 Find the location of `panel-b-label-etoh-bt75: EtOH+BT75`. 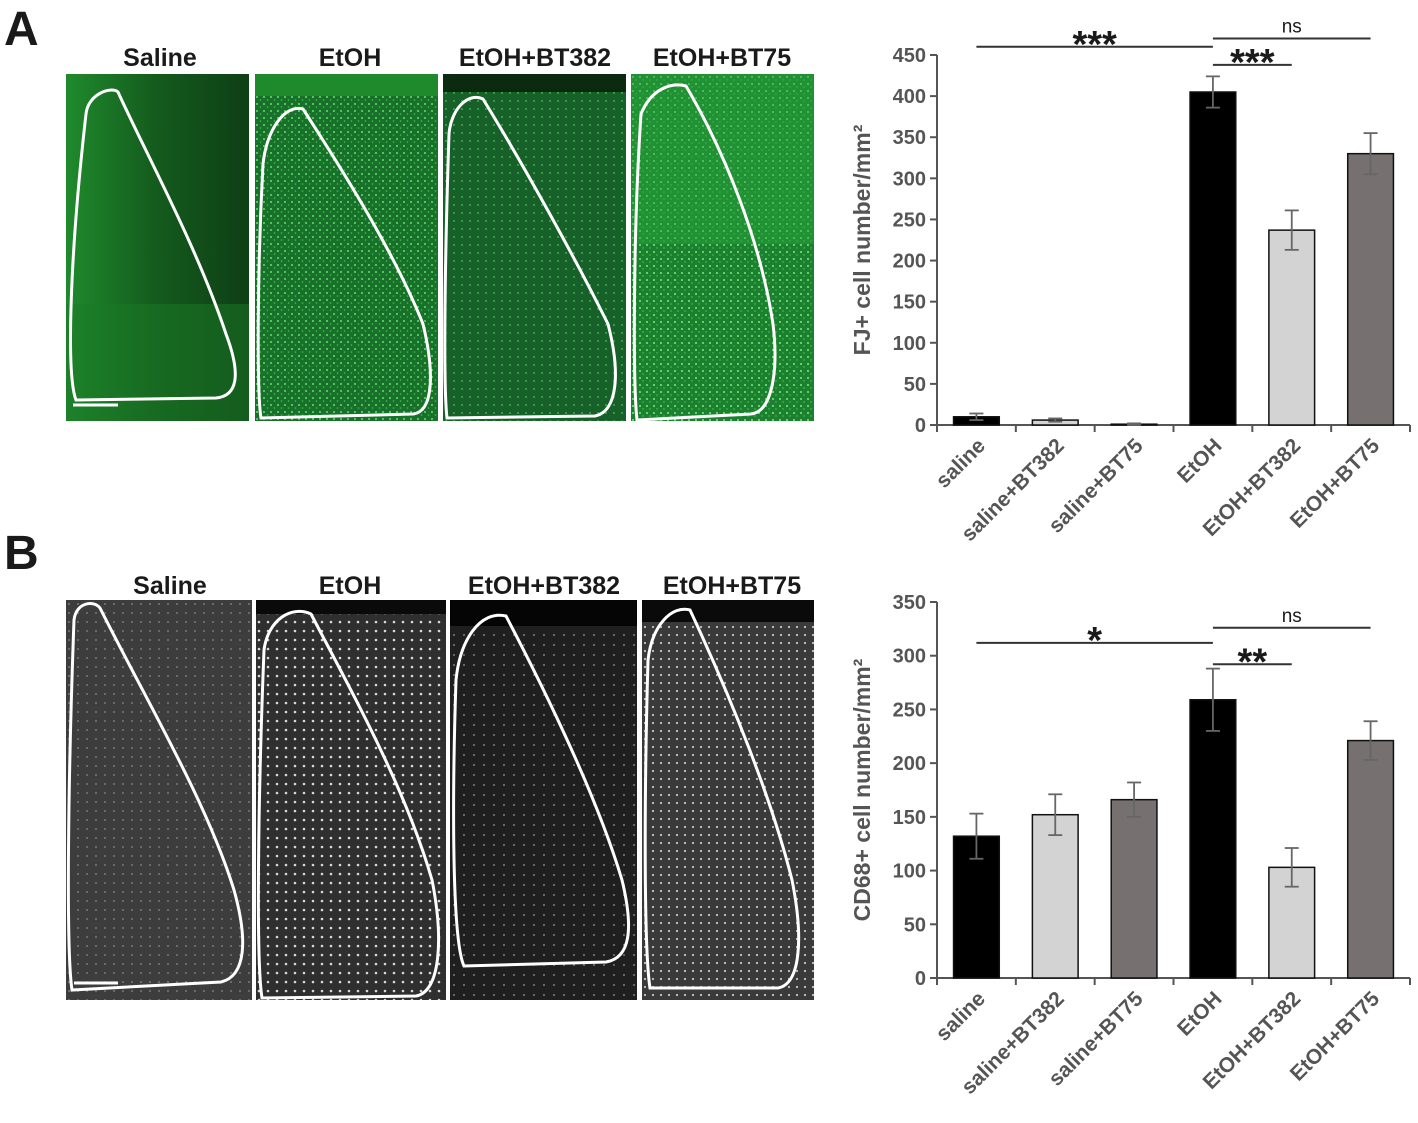

panel-b-label-etoh-bt75: EtOH+BT75 is located at coordinates (732, 586).